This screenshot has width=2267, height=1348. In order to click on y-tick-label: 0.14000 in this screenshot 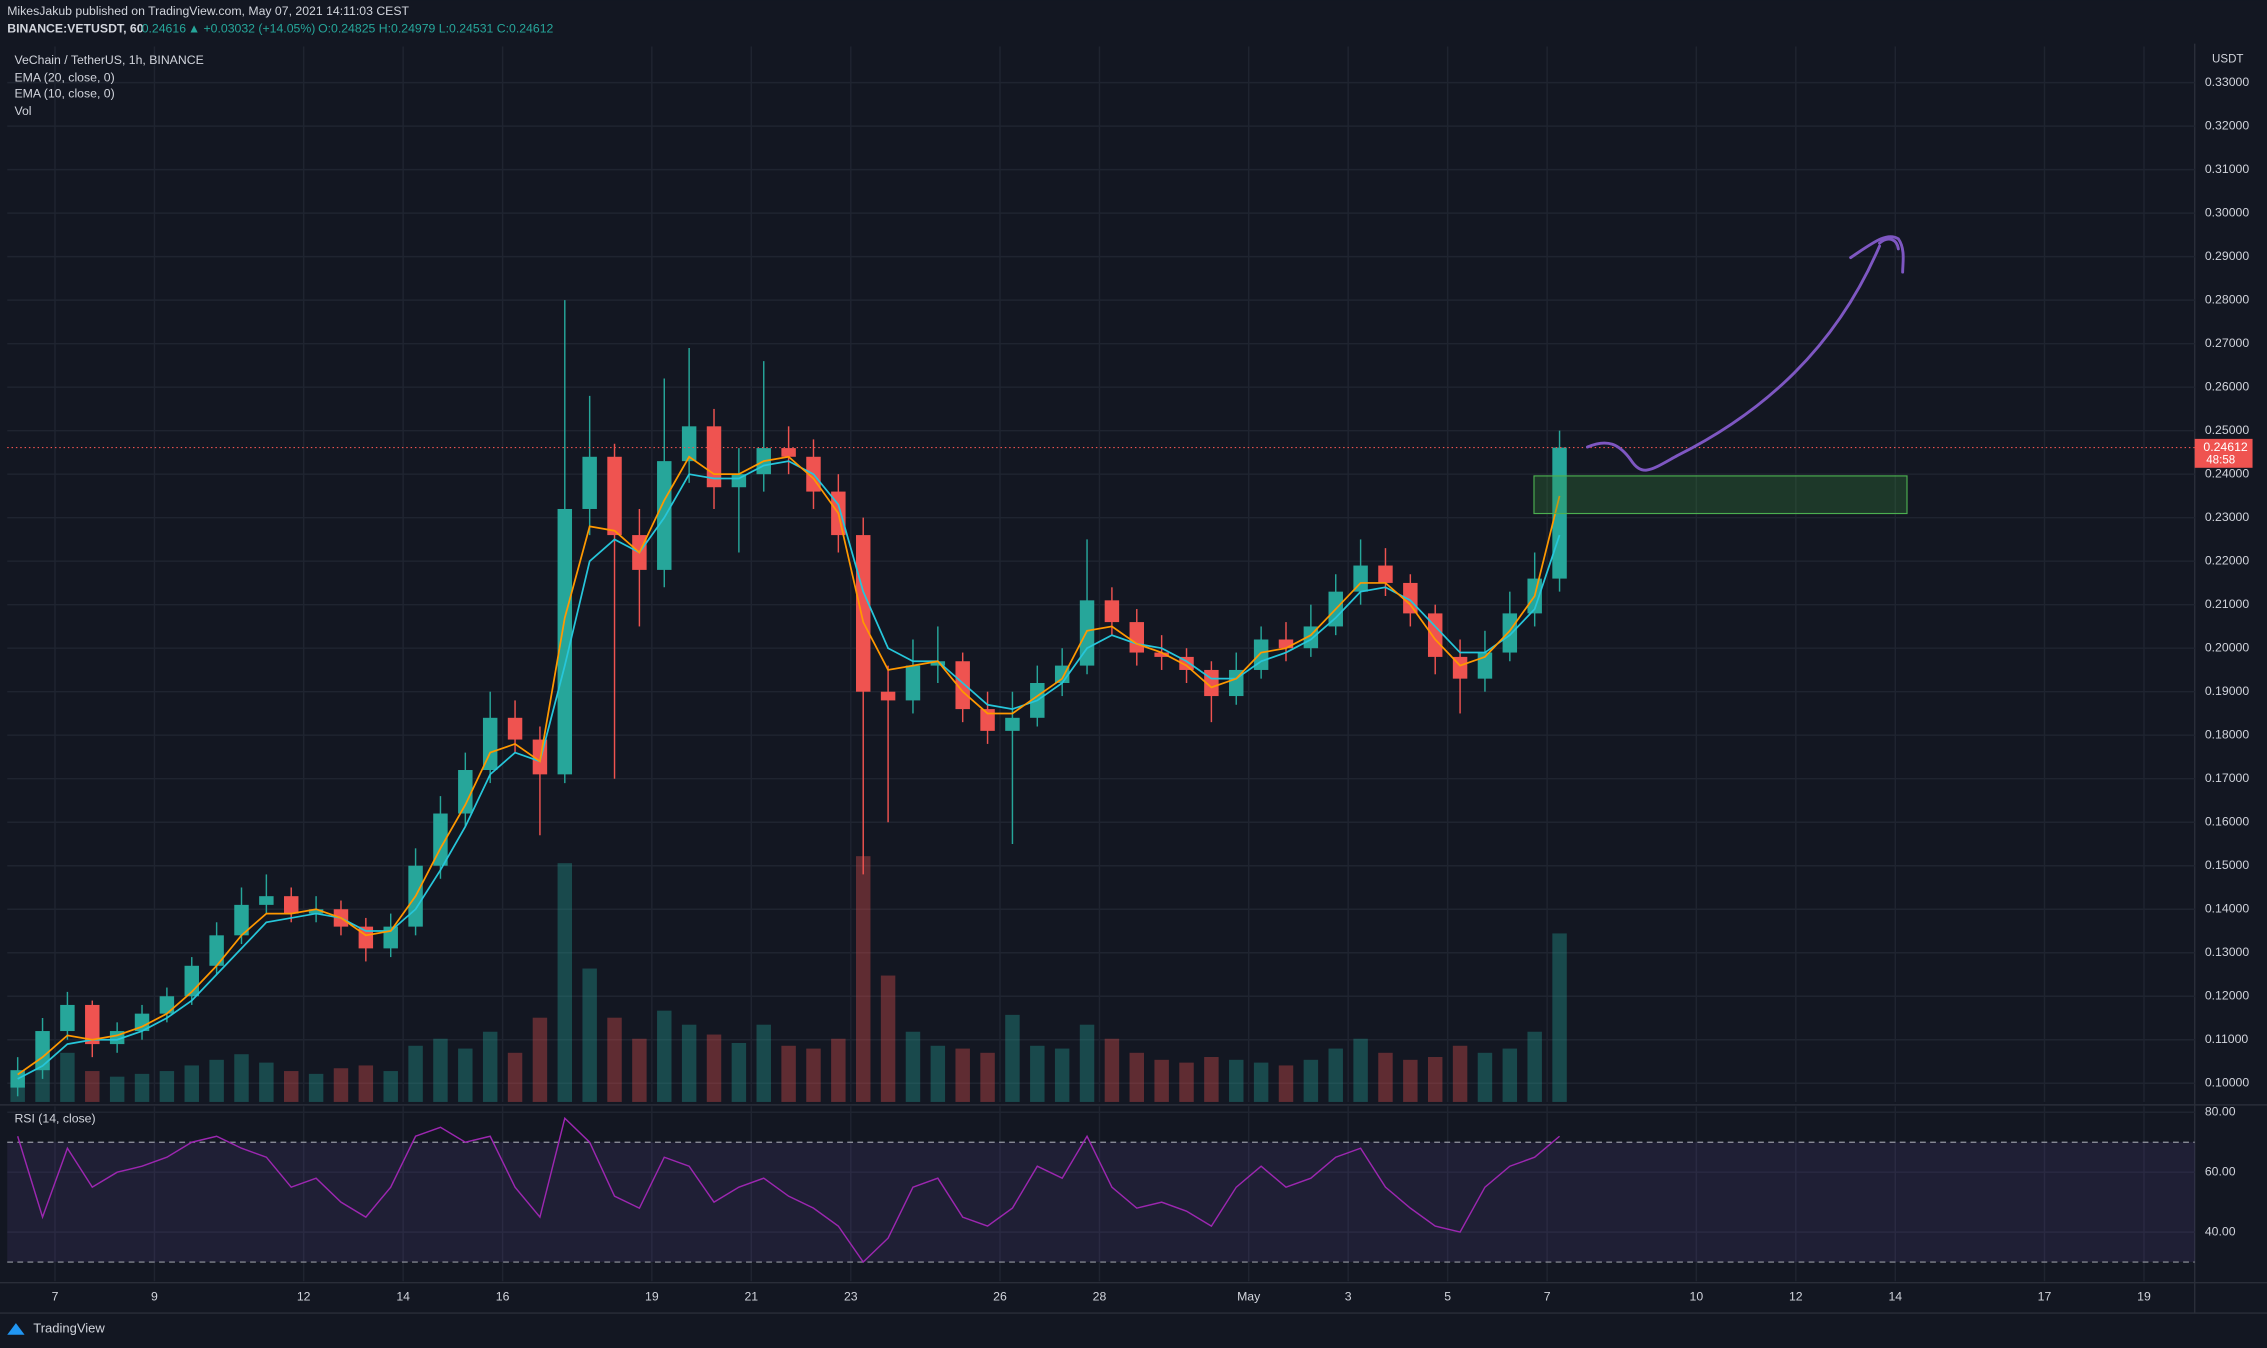, I will do `click(2227, 908)`.